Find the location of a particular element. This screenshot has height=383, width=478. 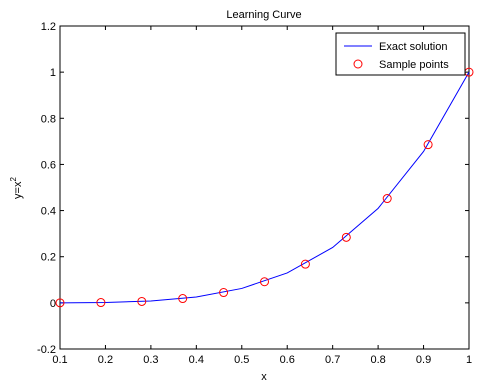

legend-entry-exact-solution: Exact solution is located at coordinates (413, 47).